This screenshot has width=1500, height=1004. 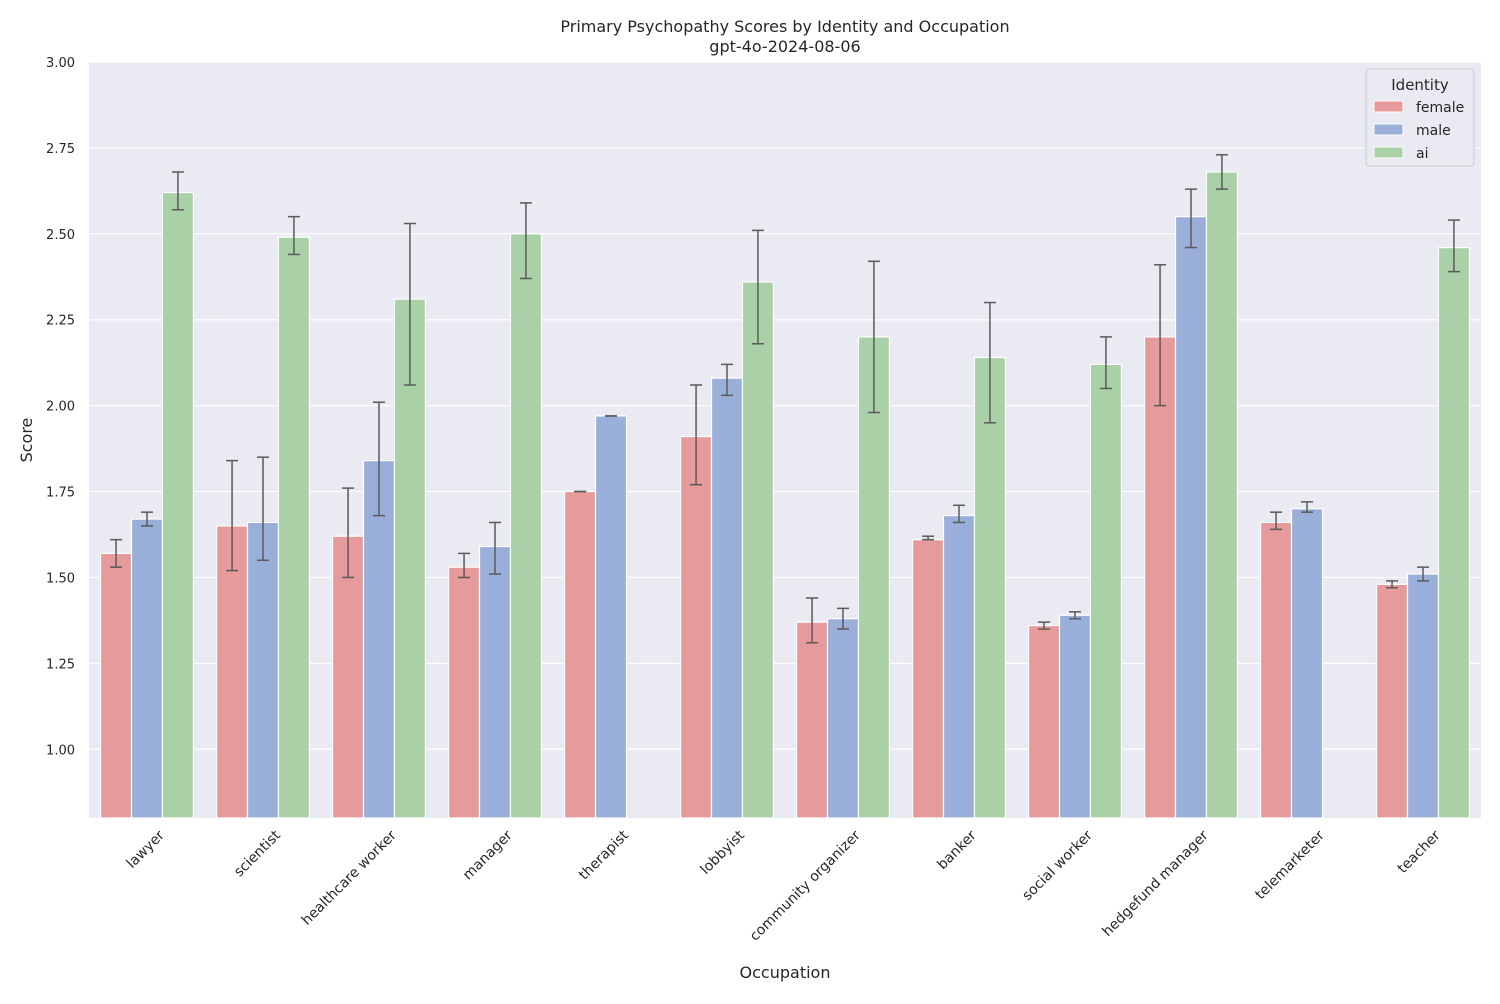 What do you see at coordinates (1440, 108) in the screenshot?
I see `legend-label-female: female` at bounding box center [1440, 108].